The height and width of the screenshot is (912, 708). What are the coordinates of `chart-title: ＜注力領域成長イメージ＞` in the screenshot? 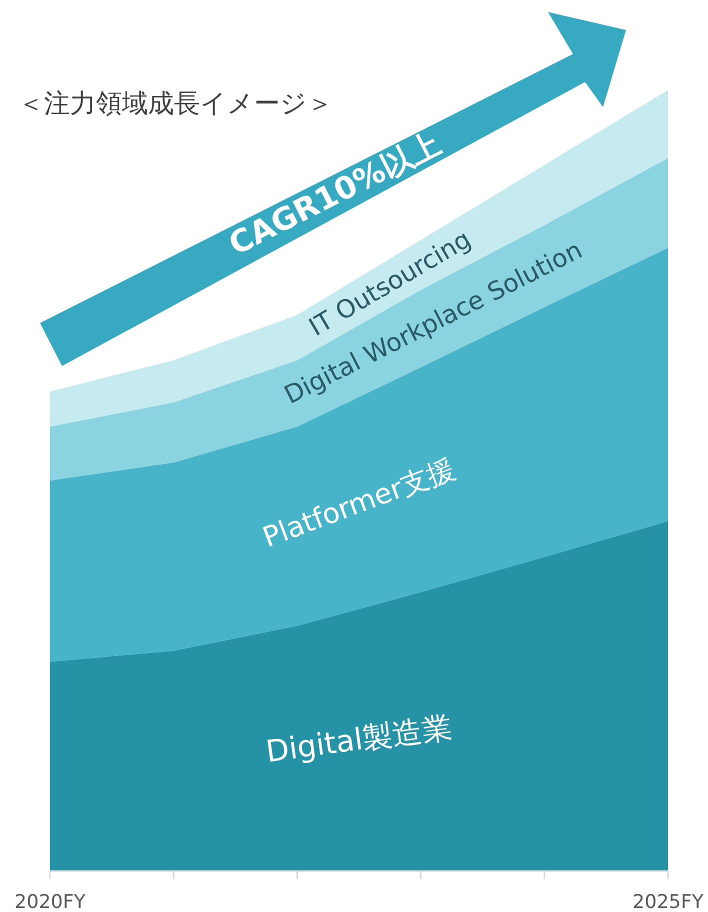 It's located at (175, 104).